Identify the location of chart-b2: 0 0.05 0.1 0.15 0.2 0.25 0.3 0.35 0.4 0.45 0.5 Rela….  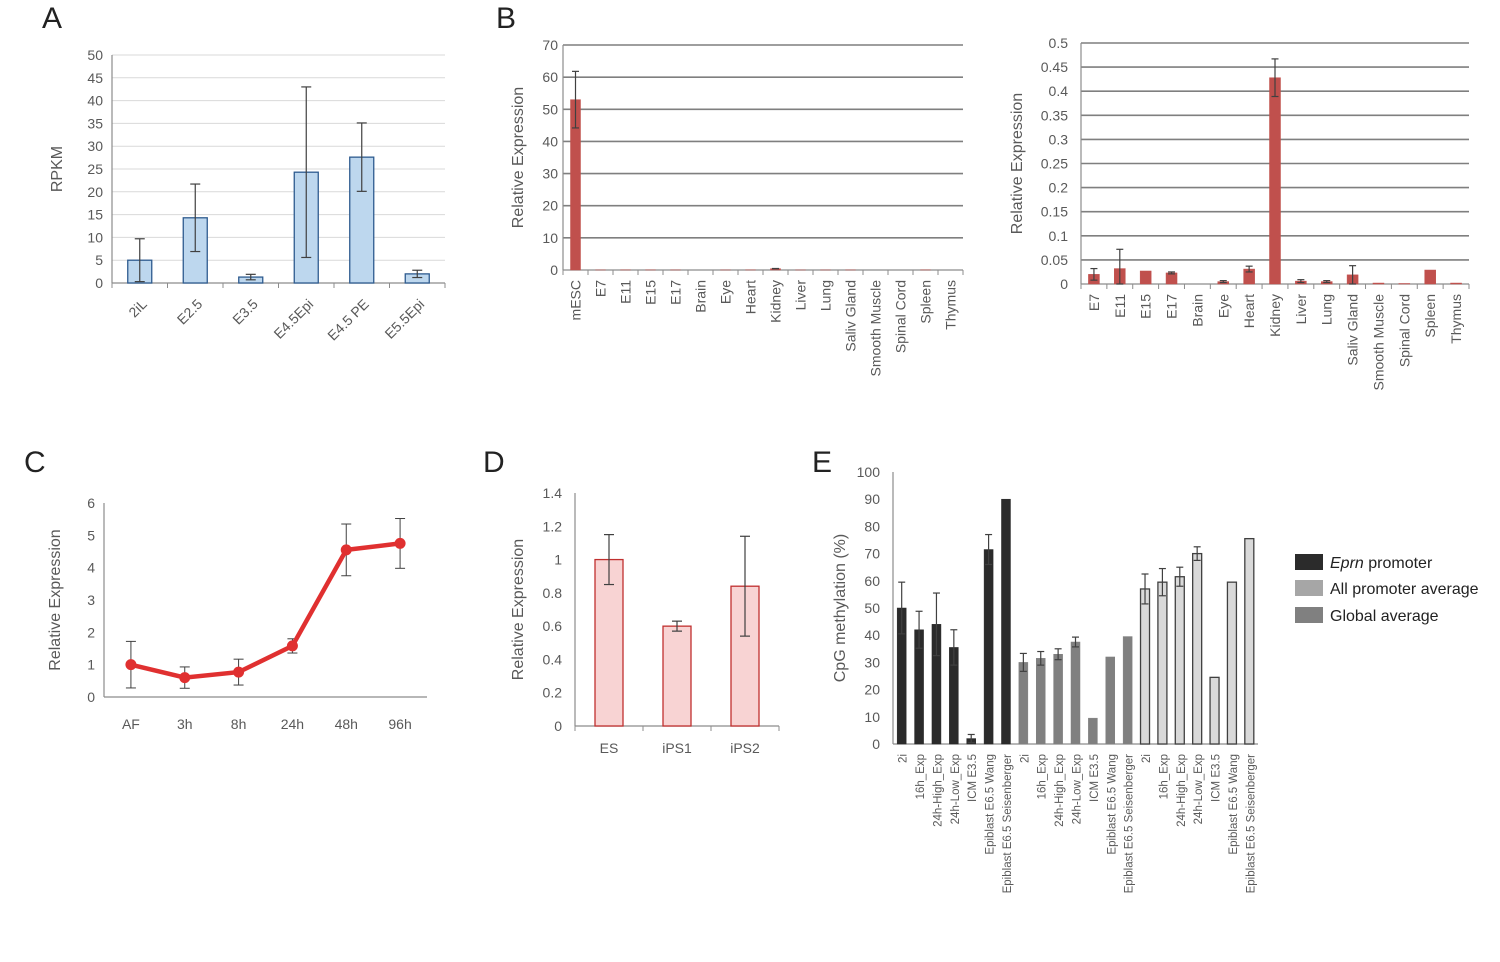
(1239, 213).